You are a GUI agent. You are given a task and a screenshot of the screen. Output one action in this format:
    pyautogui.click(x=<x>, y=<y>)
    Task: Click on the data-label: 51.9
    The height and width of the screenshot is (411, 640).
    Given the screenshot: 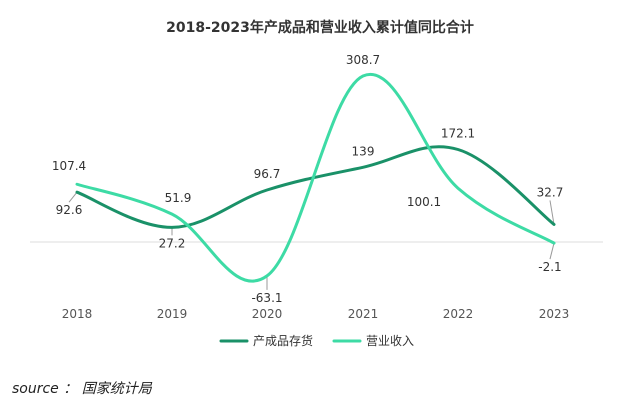 What is the action you would take?
    pyautogui.click(x=178, y=198)
    